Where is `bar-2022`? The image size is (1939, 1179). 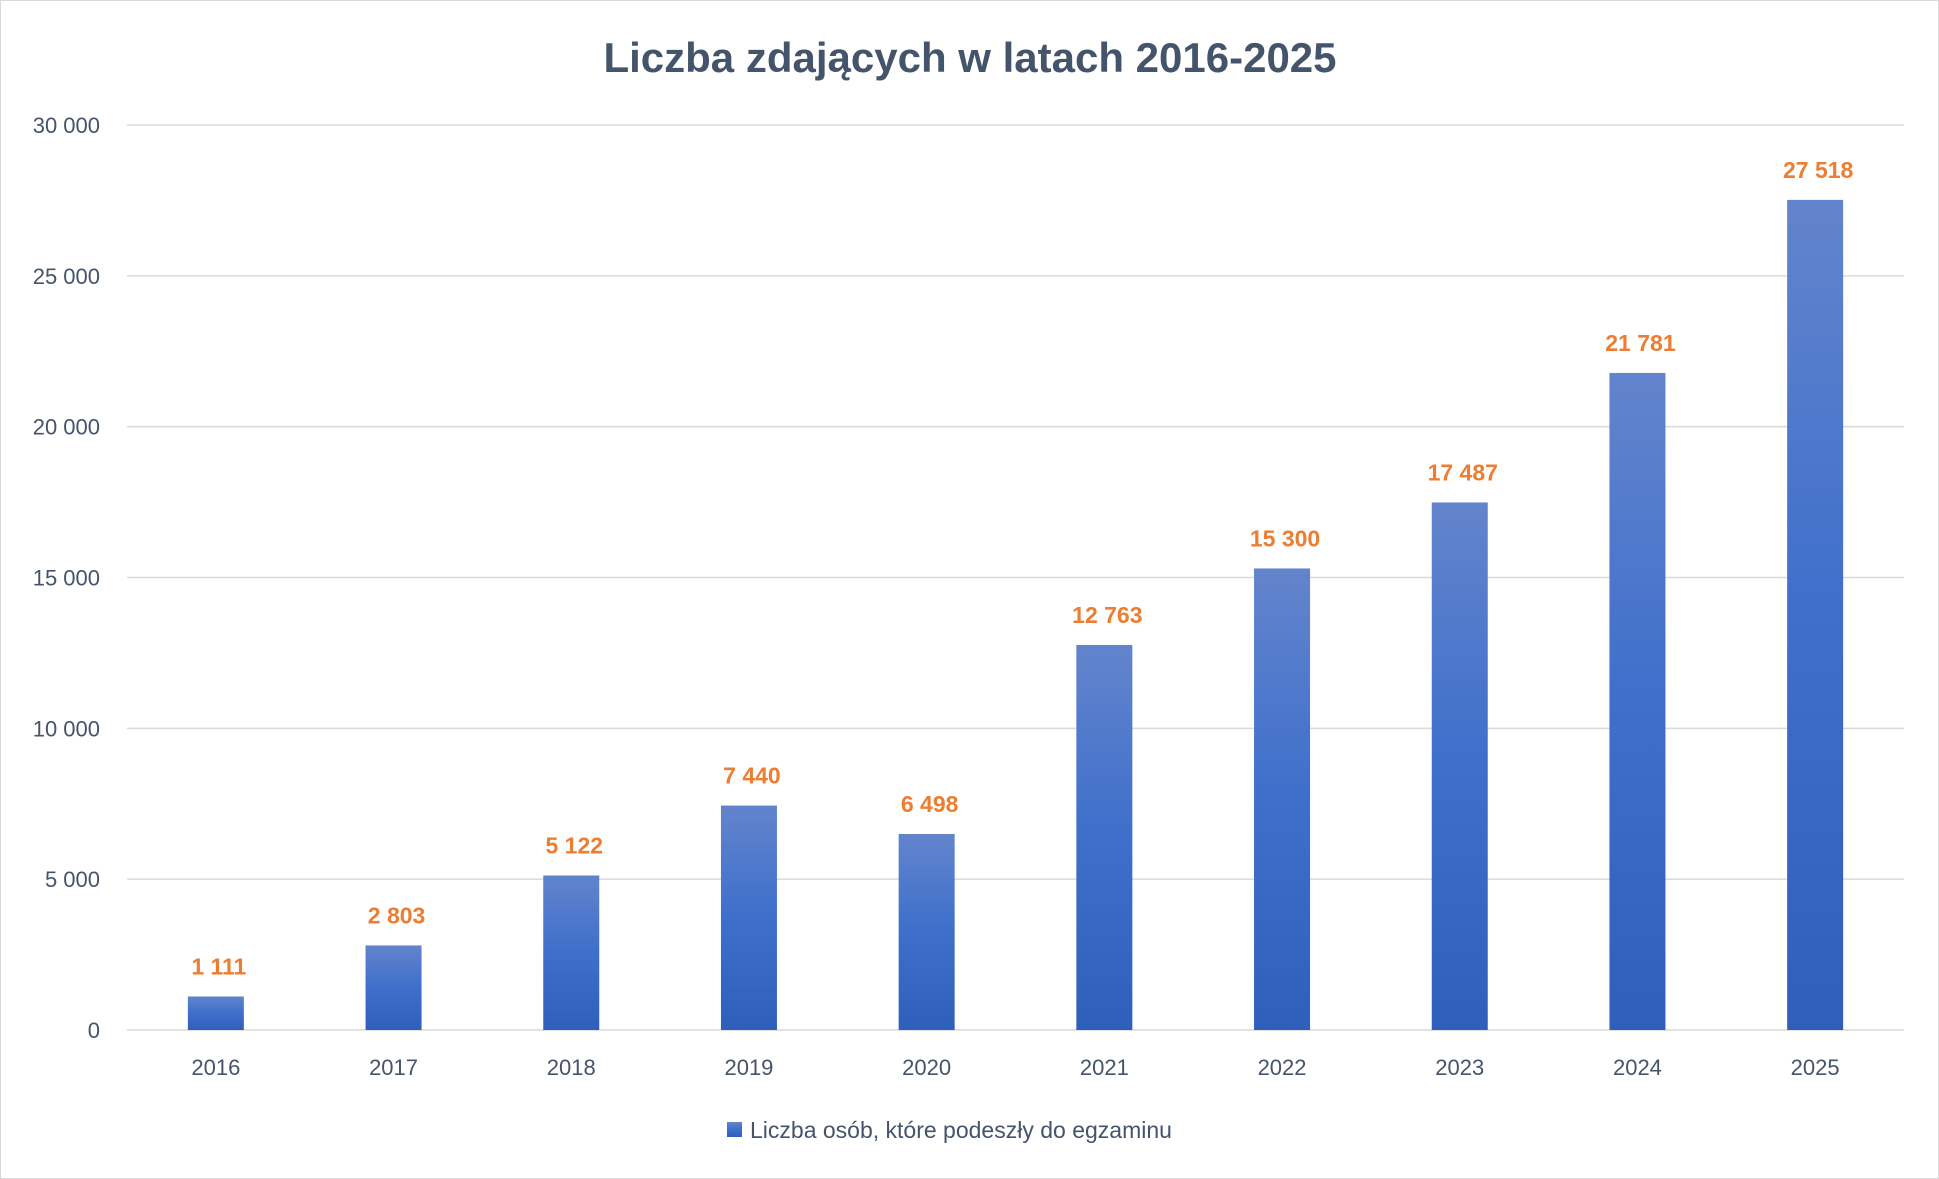 bar-2022 is located at coordinates (1282, 799).